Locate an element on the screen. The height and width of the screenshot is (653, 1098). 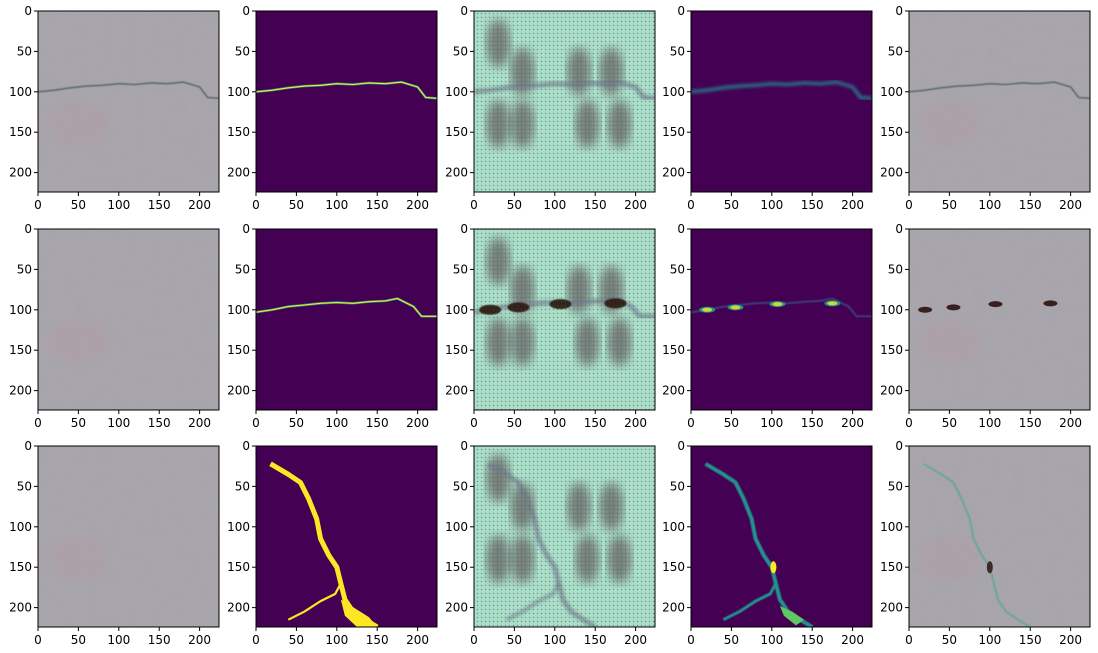
panel-input-image-row-2: 0 50 100 150 200 0 50 100 150 200 is located at coordinates (114, 326).